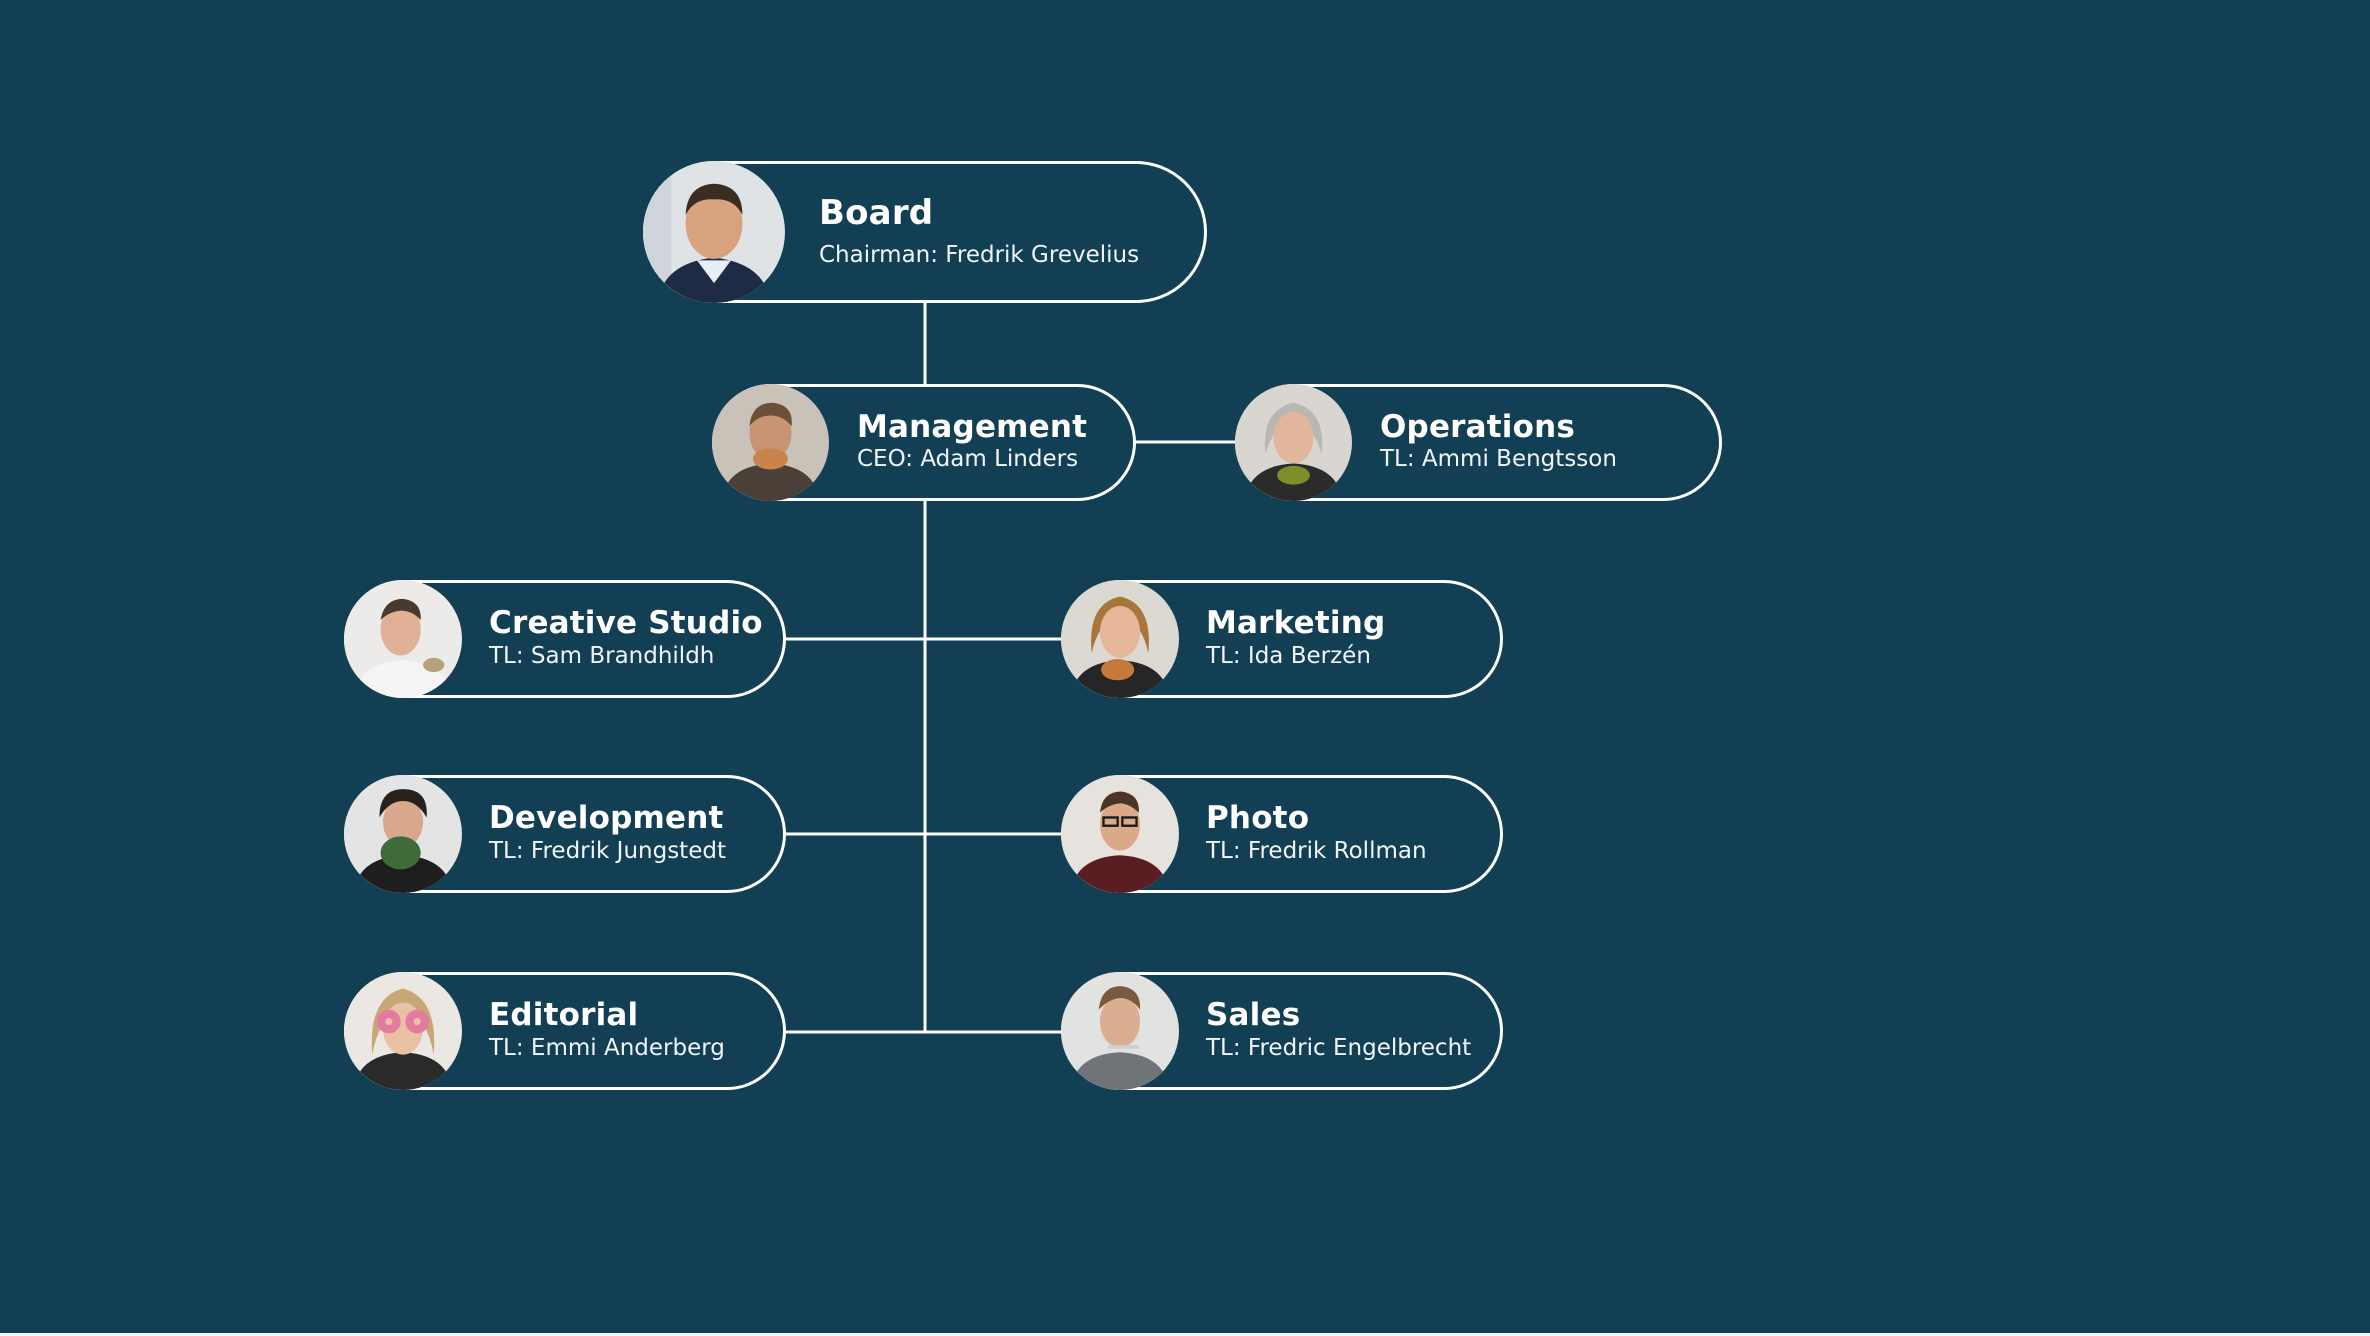 The width and height of the screenshot is (2370, 1336). I want to click on node-sales: Sales TL: Fredric Engelbrecht, so click(1282, 1031).